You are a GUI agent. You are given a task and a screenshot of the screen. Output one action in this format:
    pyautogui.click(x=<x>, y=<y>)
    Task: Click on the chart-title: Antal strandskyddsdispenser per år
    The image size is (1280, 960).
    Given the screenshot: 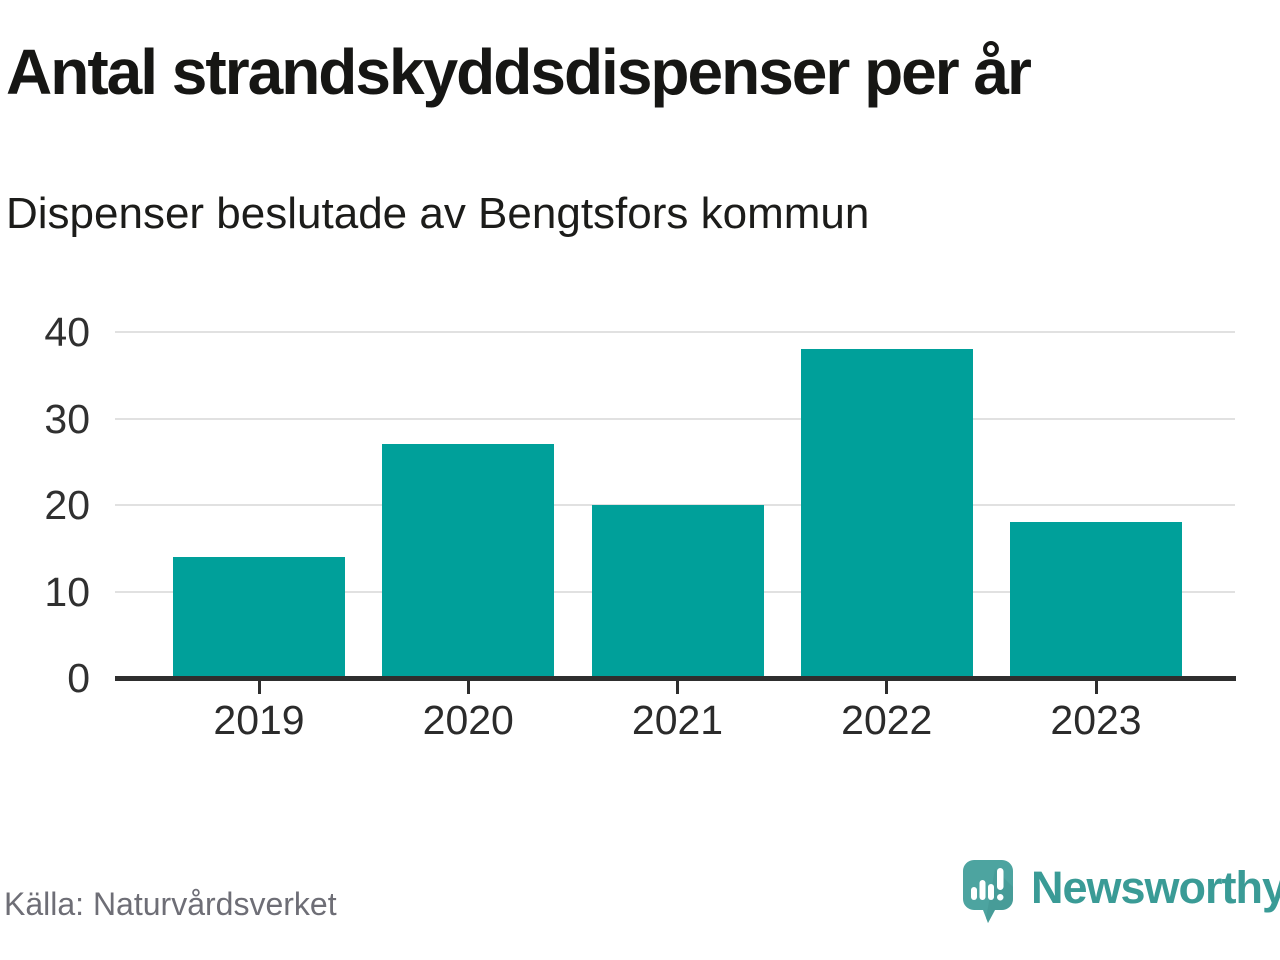 What is the action you would take?
    pyautogui.click(x=519, y=72)
    